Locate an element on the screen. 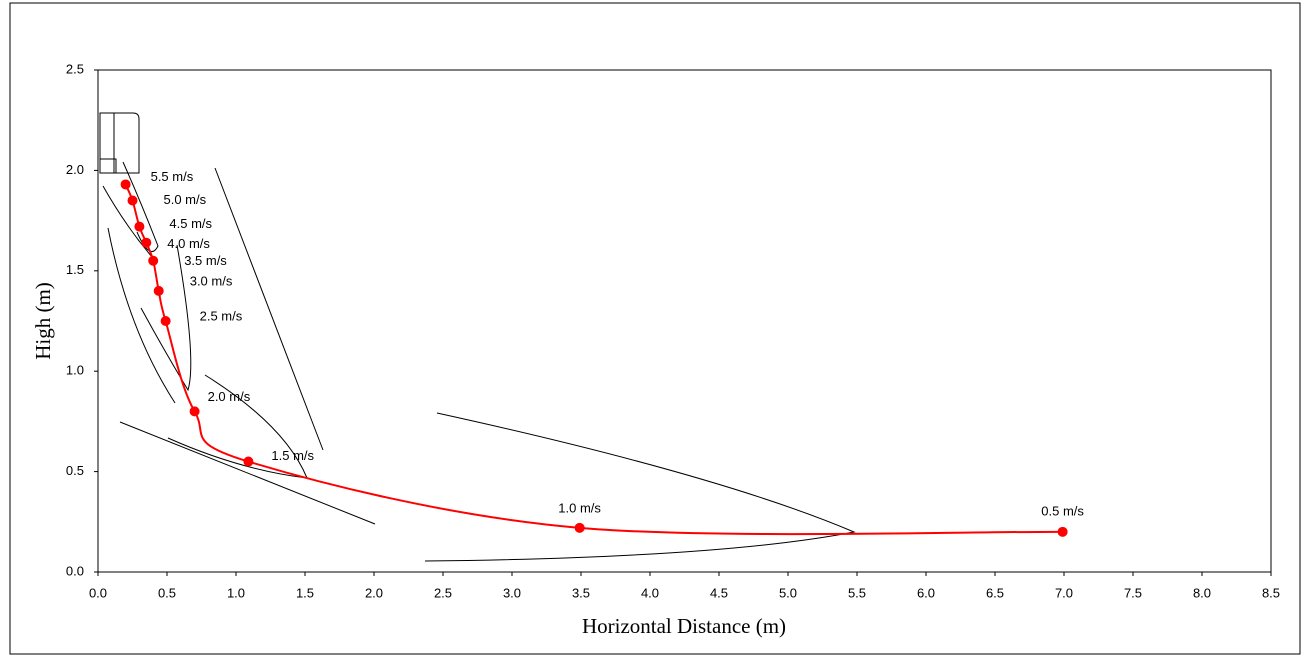 This screenshot has width=1303, height=657. x-tick-label: 2.5 is located at coordinates (443, 592).